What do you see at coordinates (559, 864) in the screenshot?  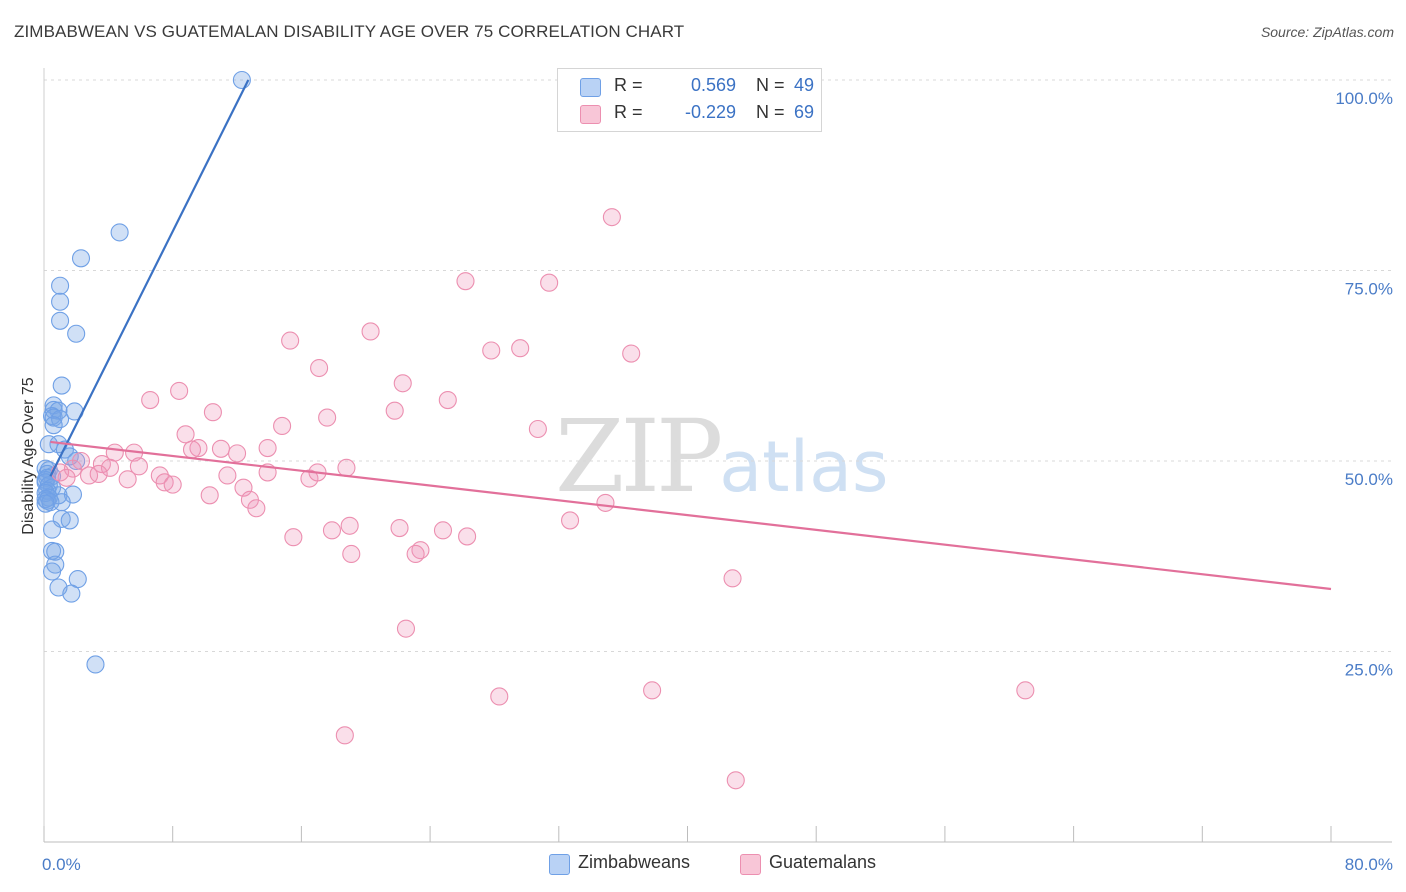 I see `series-swatch-blue` at bounding box center [559, 864].